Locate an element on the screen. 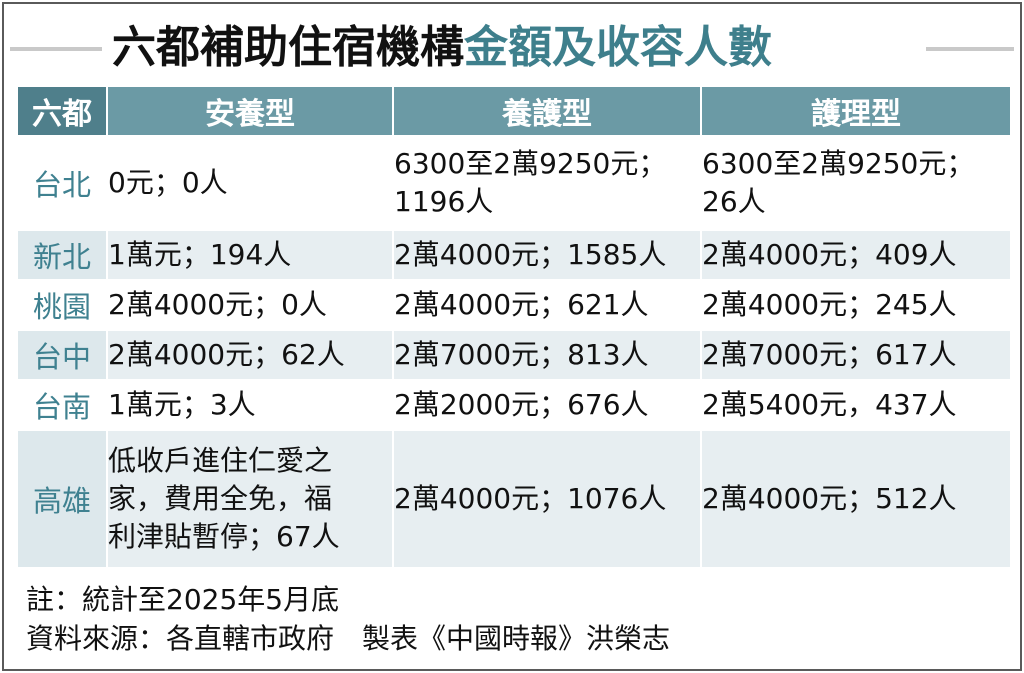  table-header-row: 六都 安養型 養護型 護理型 is located at coordinates (514, 111).